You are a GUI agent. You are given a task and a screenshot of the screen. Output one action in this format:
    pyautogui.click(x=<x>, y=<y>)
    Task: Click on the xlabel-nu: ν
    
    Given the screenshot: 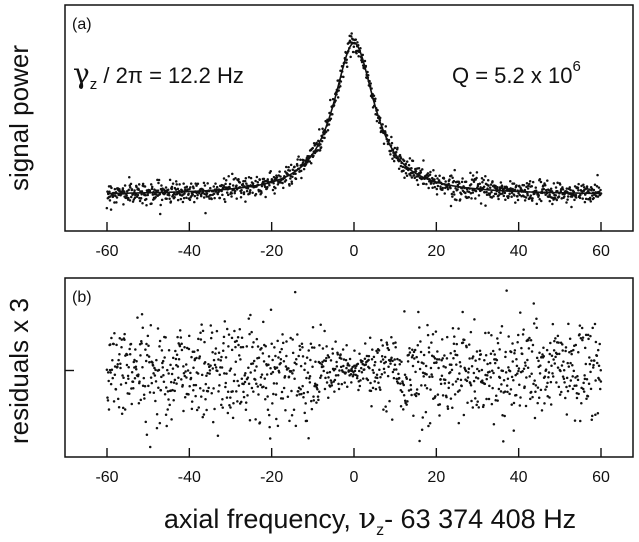 What is the action you would take?
    pyautogui.click(x=367, y=518)
    